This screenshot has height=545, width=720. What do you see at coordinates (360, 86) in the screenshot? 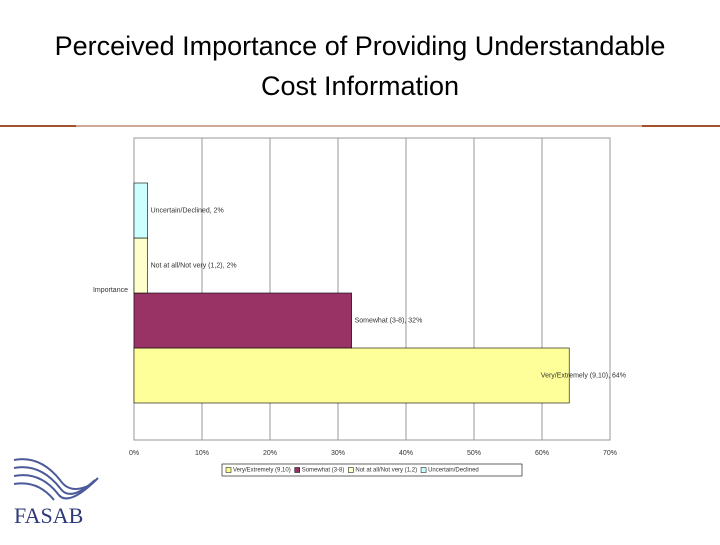
I see `chart-title: Cost Information` at bounding box center [360, 86].